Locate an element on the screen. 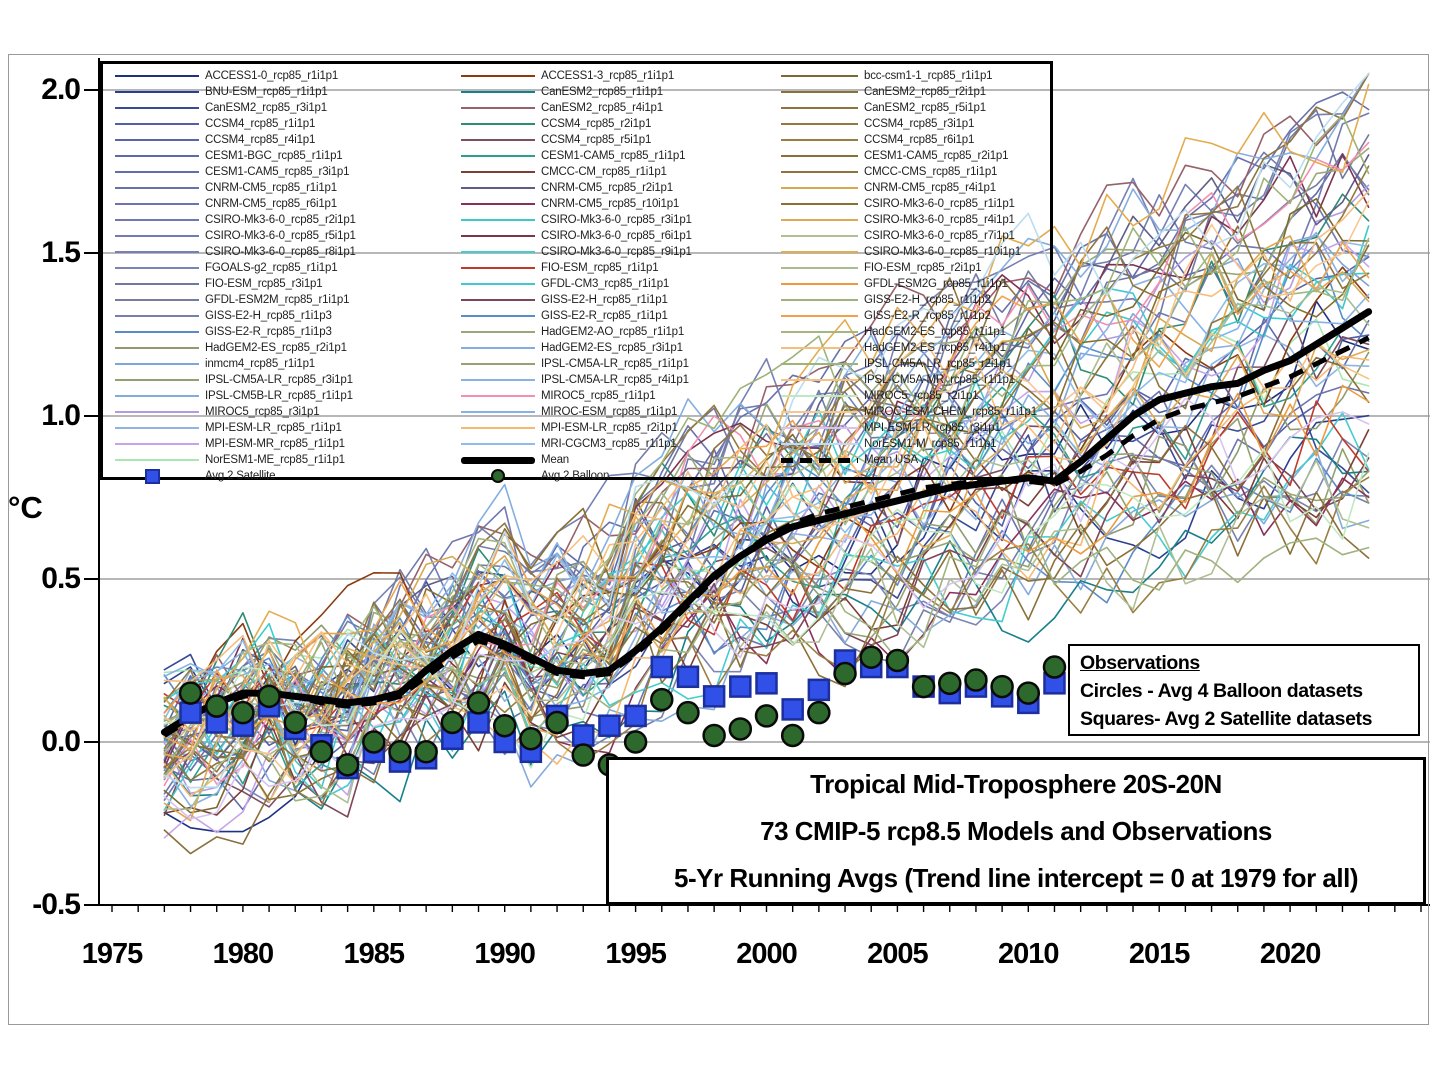  legend-entry: CSIRO-Mk3-6-0_rcp85_r4i1p1 is located at coordinates (909, 220).